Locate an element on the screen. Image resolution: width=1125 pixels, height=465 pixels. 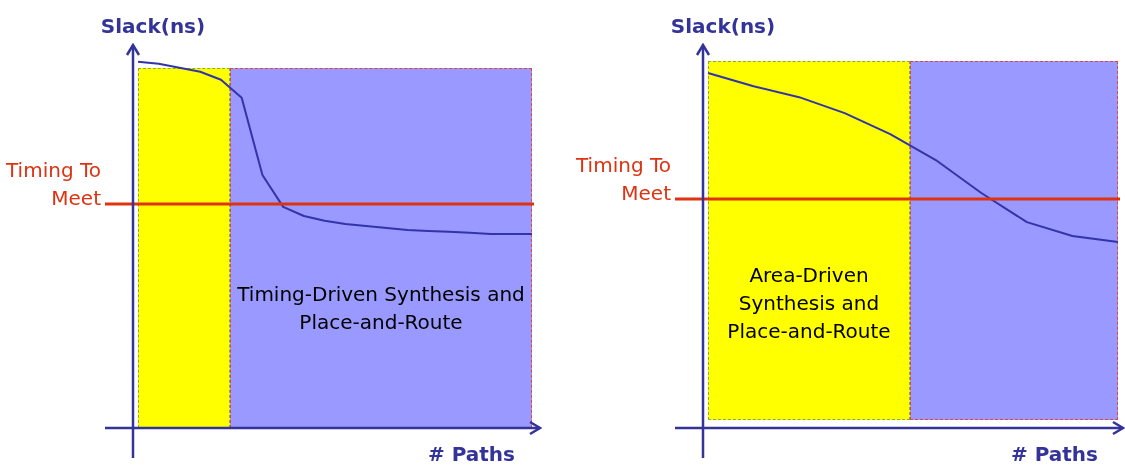
annotation: Timing-Driven Synthesis and Place-and-Route is located at coordinates (380, 308).